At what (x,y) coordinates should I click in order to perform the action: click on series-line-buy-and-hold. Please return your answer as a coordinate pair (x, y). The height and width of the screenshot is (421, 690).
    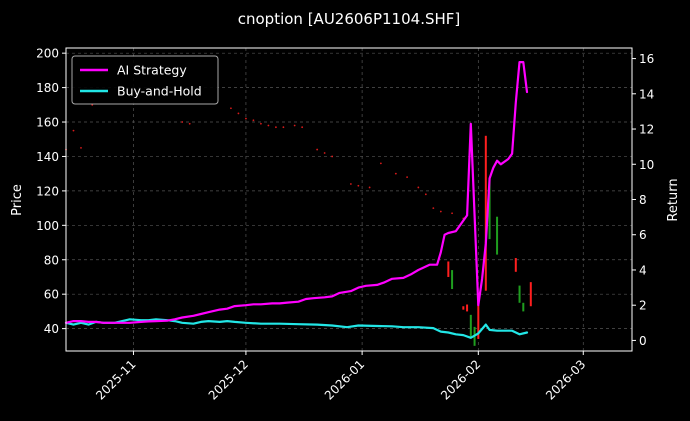
    Looking at the image, I should click on (296, 328).